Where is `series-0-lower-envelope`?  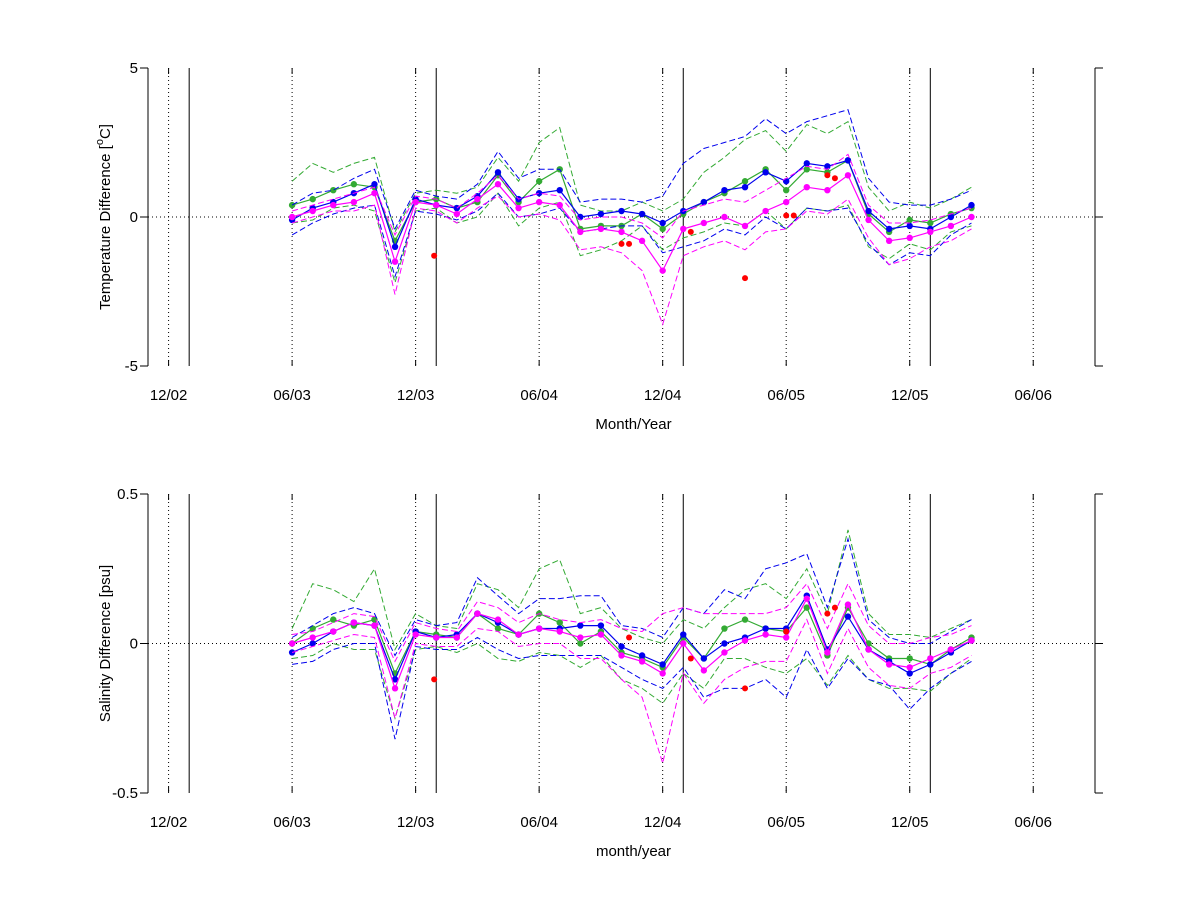 series-0-lower-envelope is located at coordinates (632, 238).